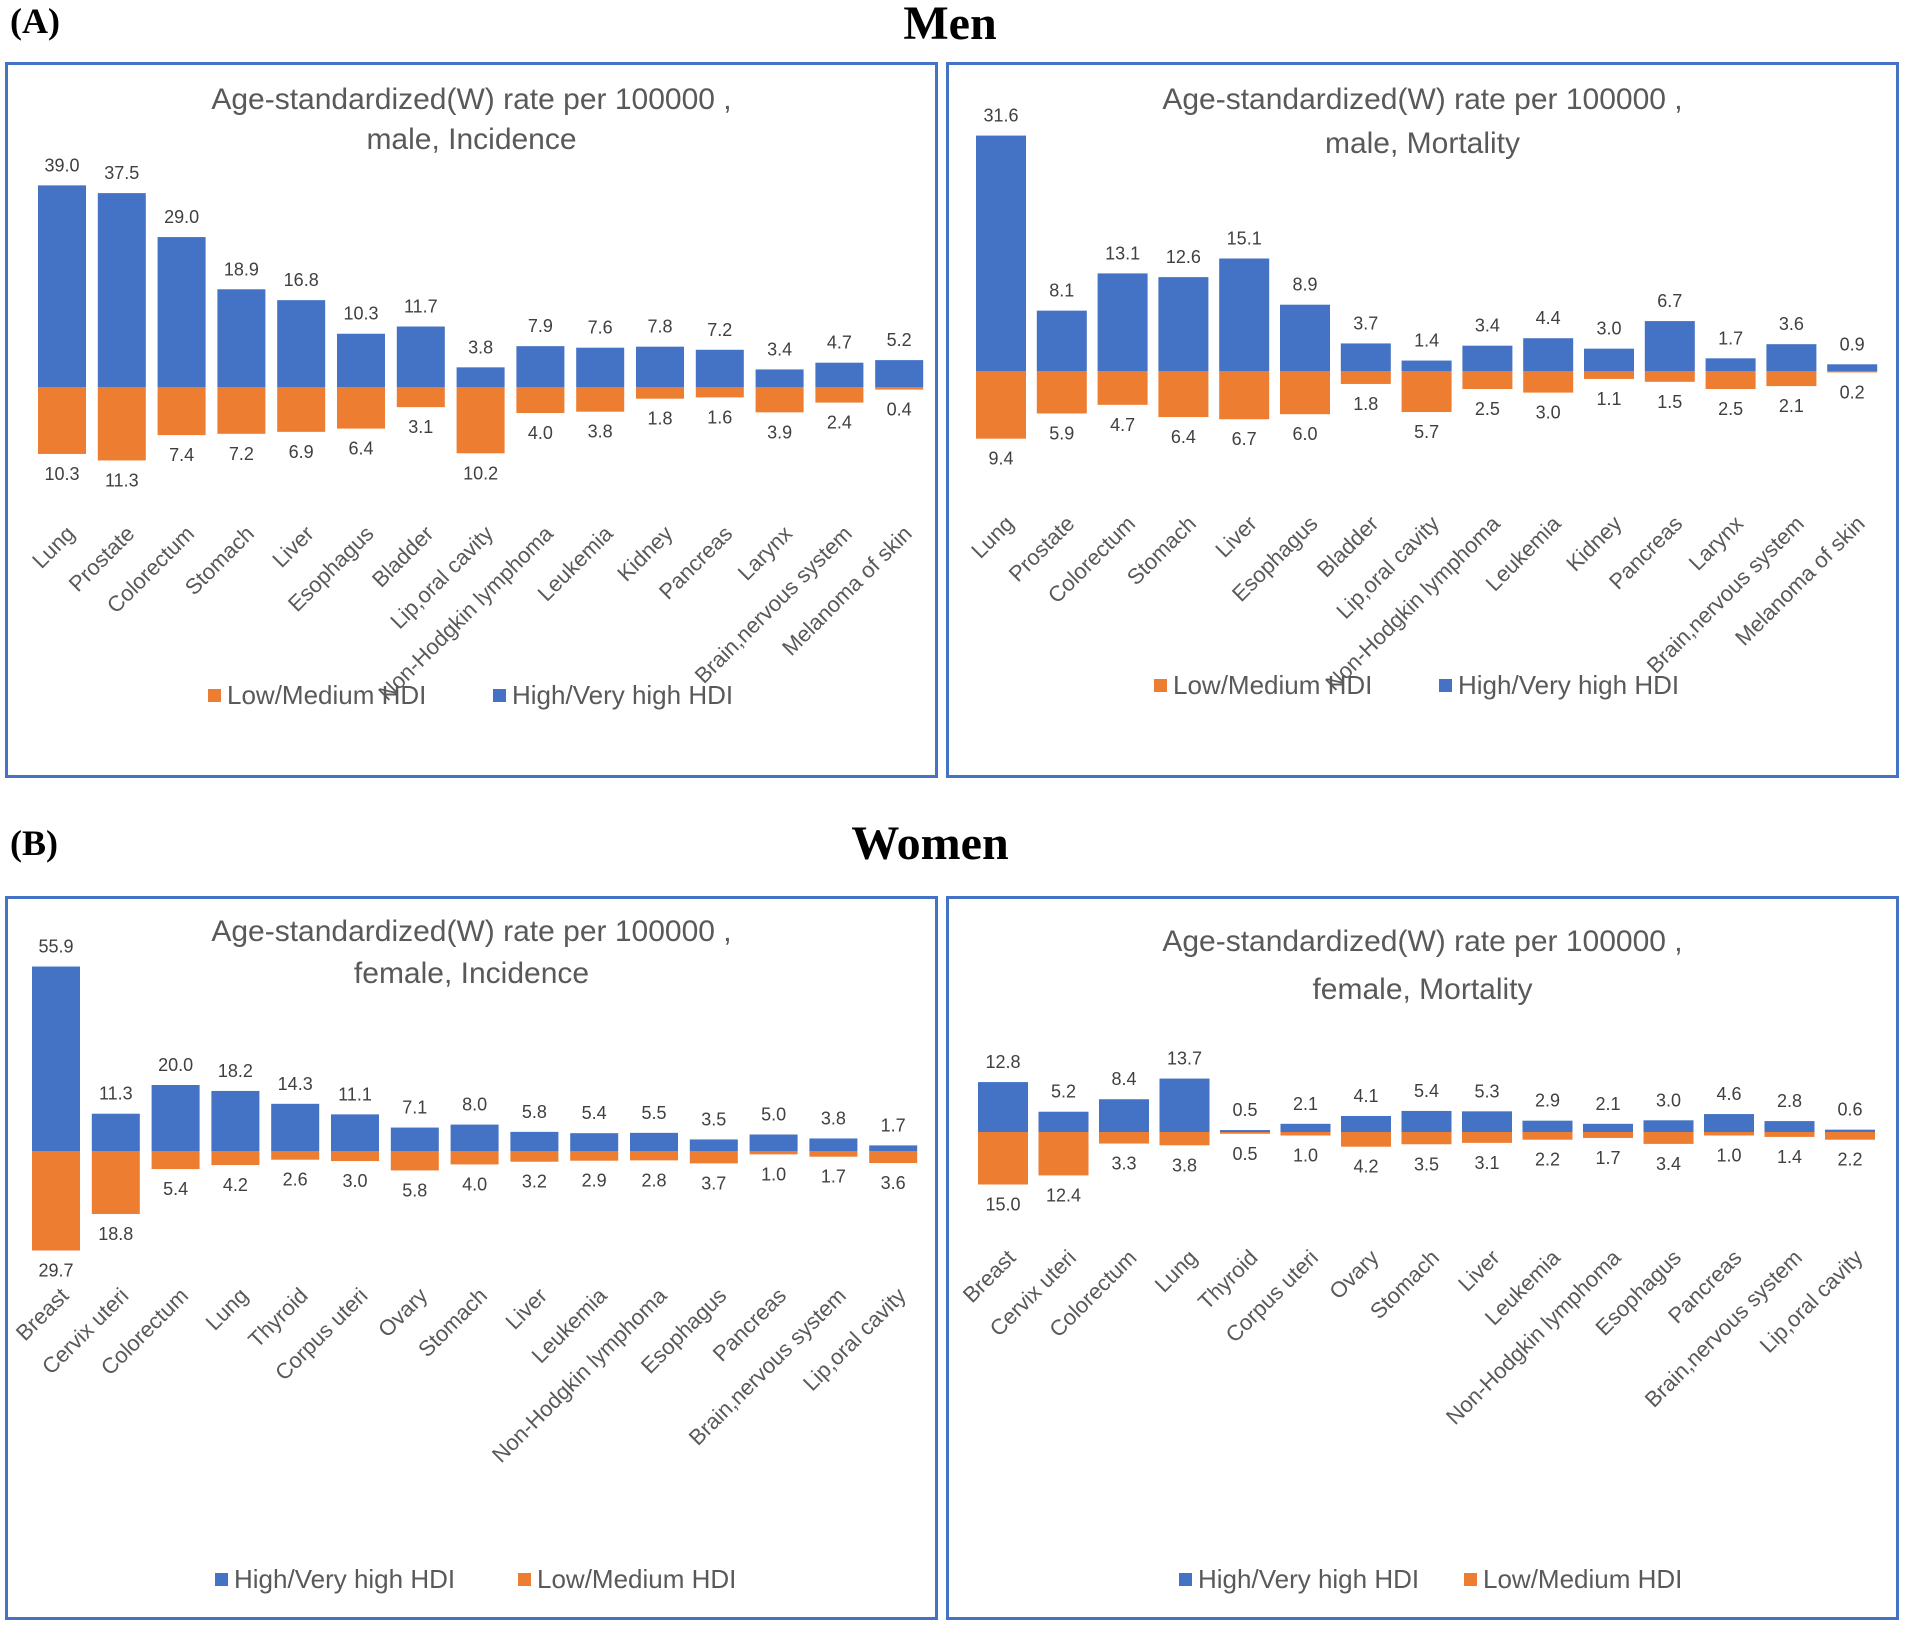  Describe the element at coordinates (414, 1108) in the screenshot. I see `data-label-high-ovary: 7.1` at that location.